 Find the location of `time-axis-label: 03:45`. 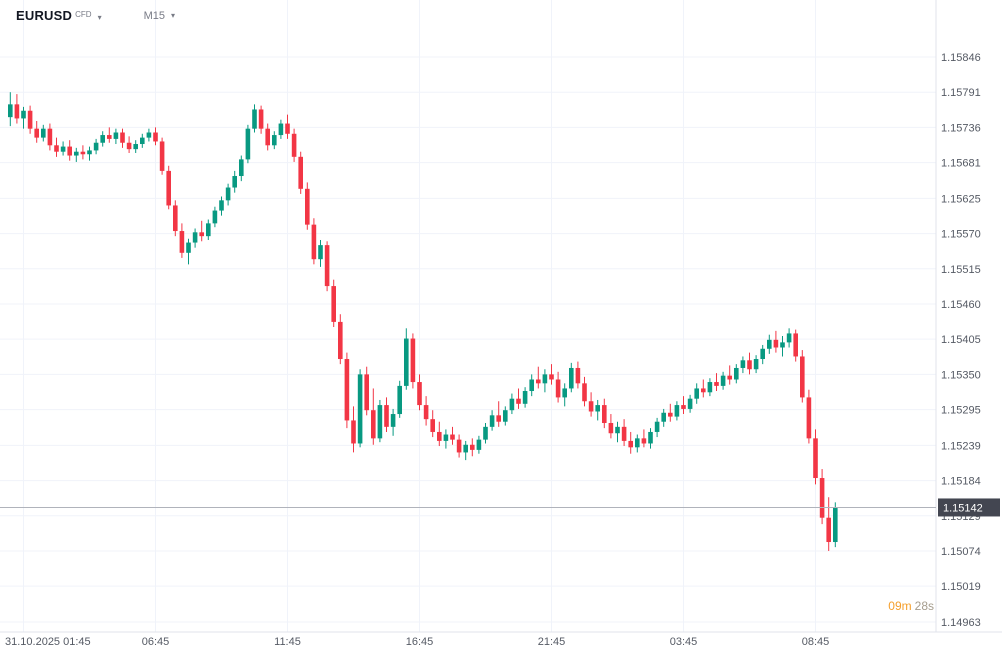

time-axis-label: 03:45 is located at coordinates (684, 642).